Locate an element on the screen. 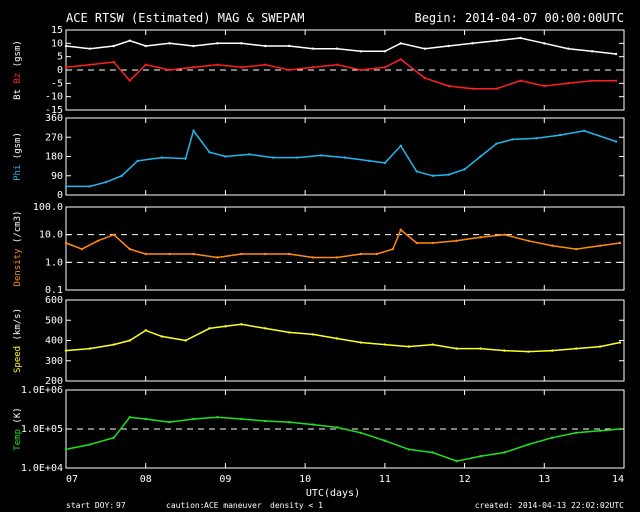 The width and height of the screenshot is (640, 512). temp-ylabel-part-1: (K) is located at coordinates (18, 418).